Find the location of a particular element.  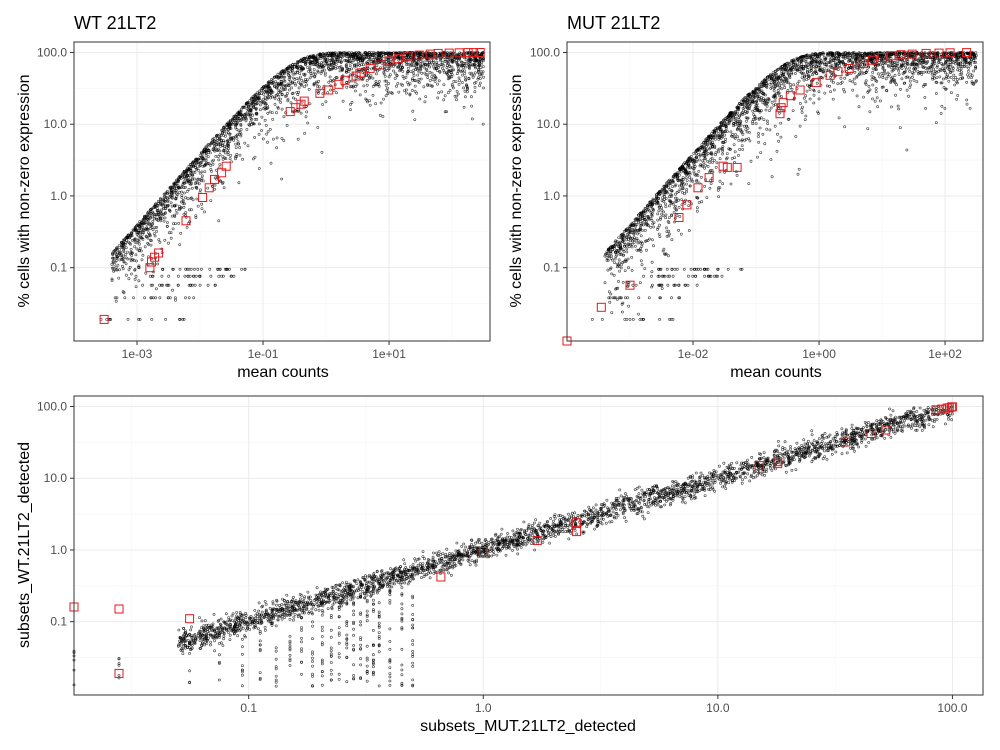

x-tick-label: 1e-03 is located at coordinates (137, 354).